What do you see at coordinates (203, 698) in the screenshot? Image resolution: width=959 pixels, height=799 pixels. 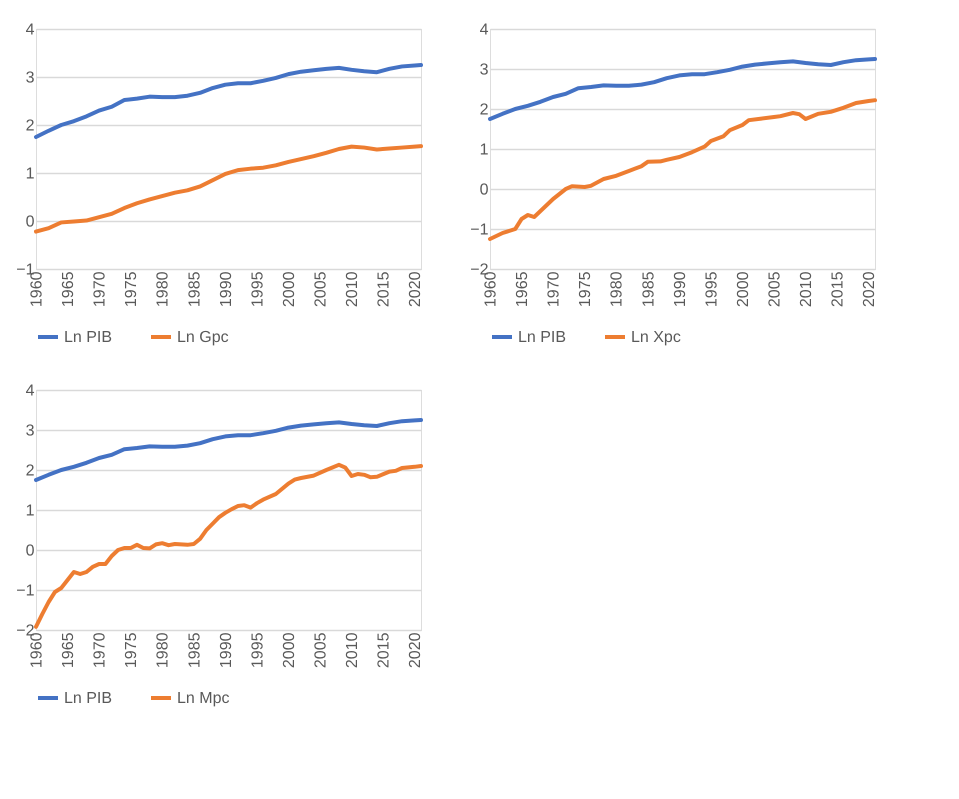 I see `legend-label: Ln Mpc` at bounding box center [203, 698].